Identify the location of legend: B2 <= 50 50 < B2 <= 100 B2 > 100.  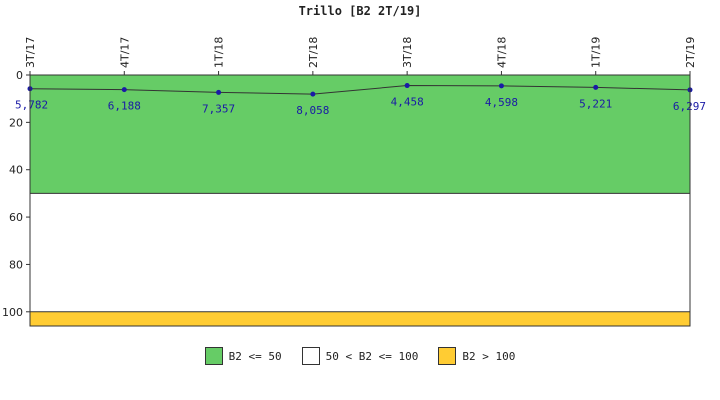
(360, 356).